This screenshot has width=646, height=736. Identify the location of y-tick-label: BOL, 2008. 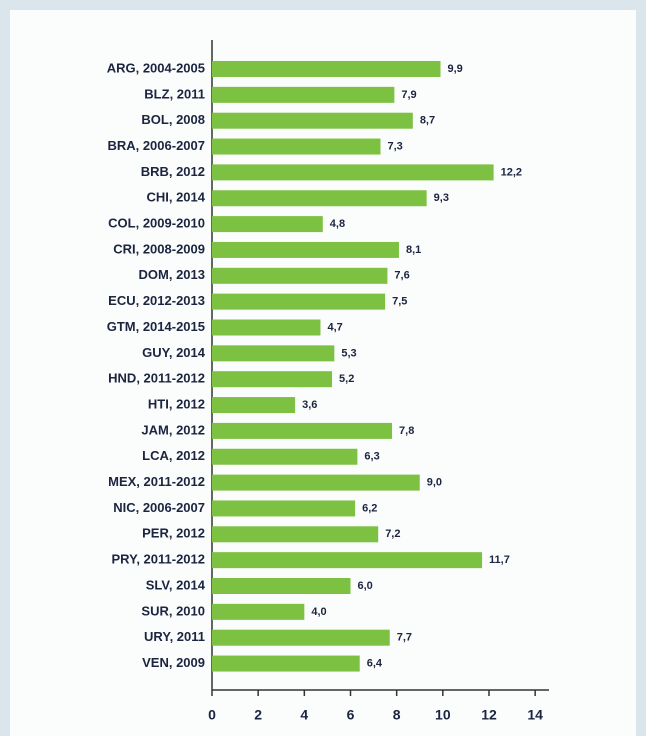
(173, 119).